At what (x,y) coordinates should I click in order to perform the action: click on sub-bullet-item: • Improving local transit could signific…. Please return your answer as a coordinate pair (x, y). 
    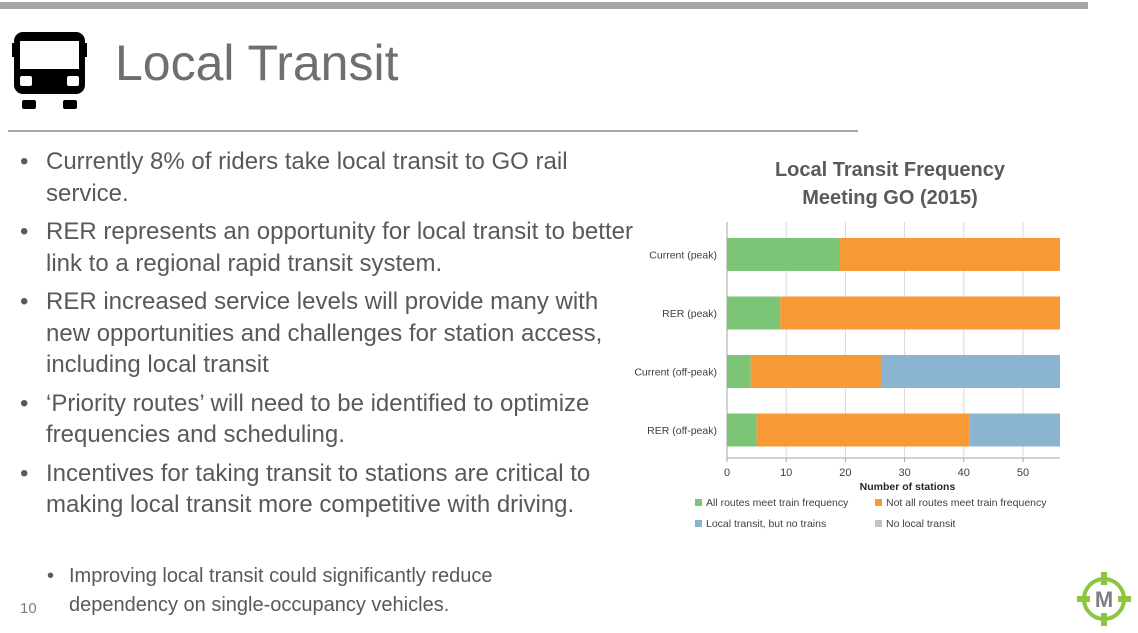
    Looking at the image, I should click on (327, 590).